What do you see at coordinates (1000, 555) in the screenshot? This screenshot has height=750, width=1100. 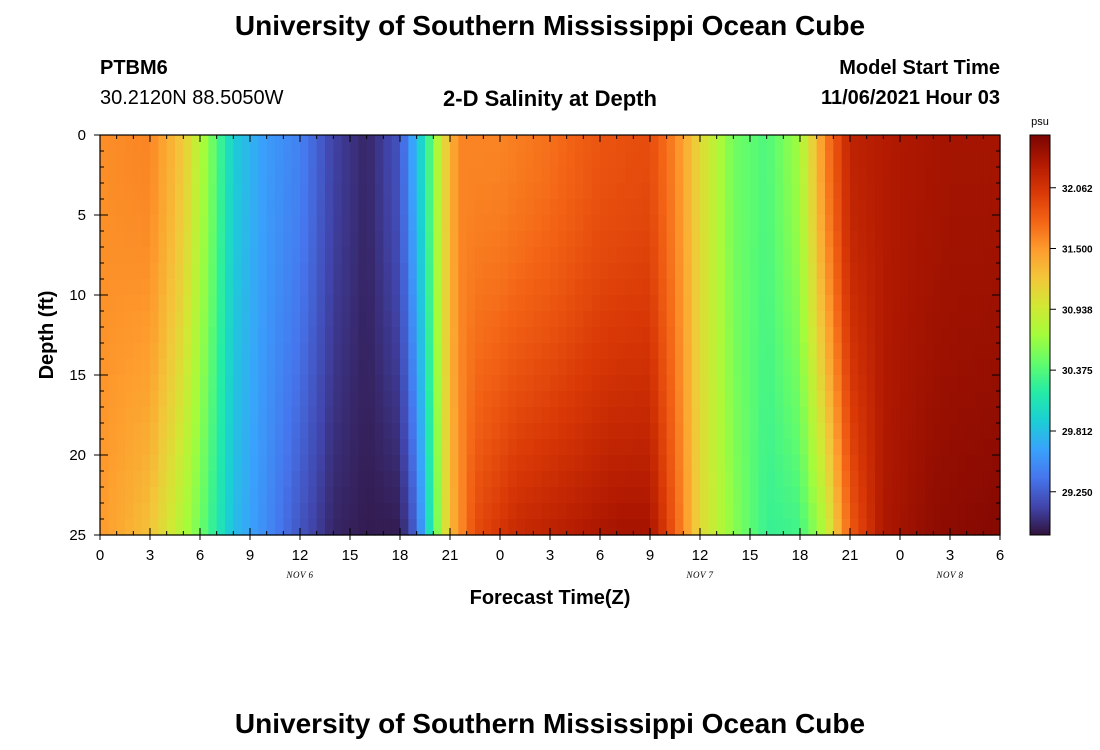 I see `x-tick-label: 6` at bounding box center [1000, 555].